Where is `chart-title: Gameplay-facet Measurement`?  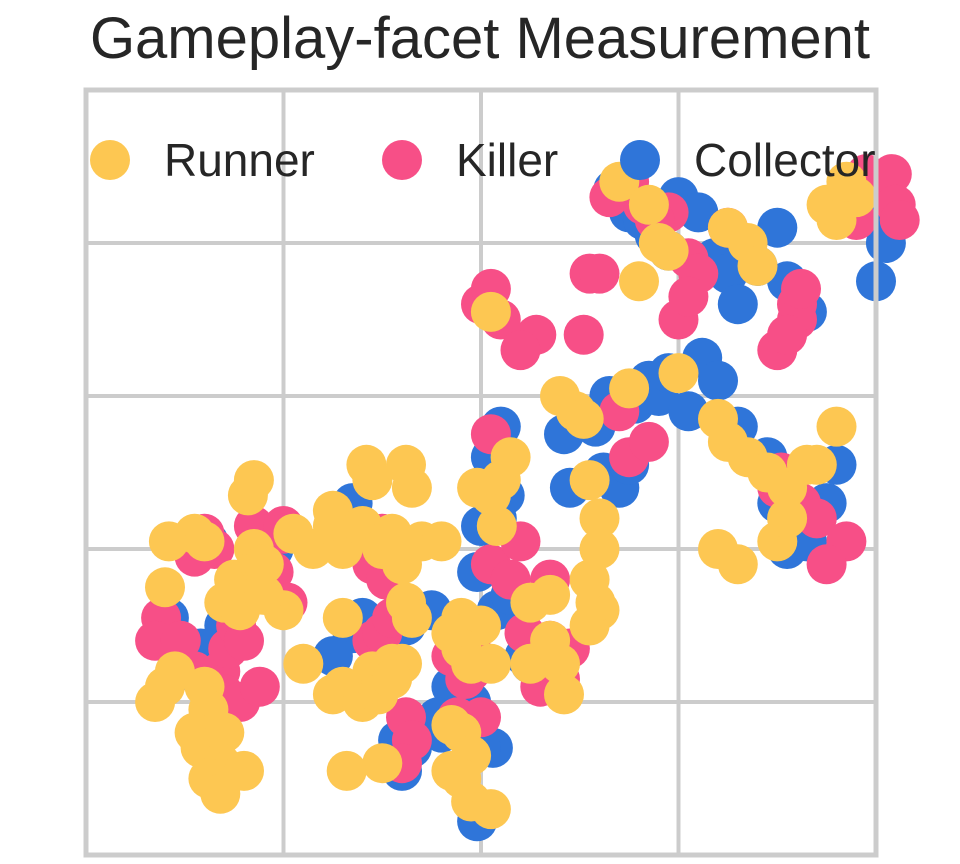 chart-title: Gameplay-facet Measurement is located at coordinates (480, 38).